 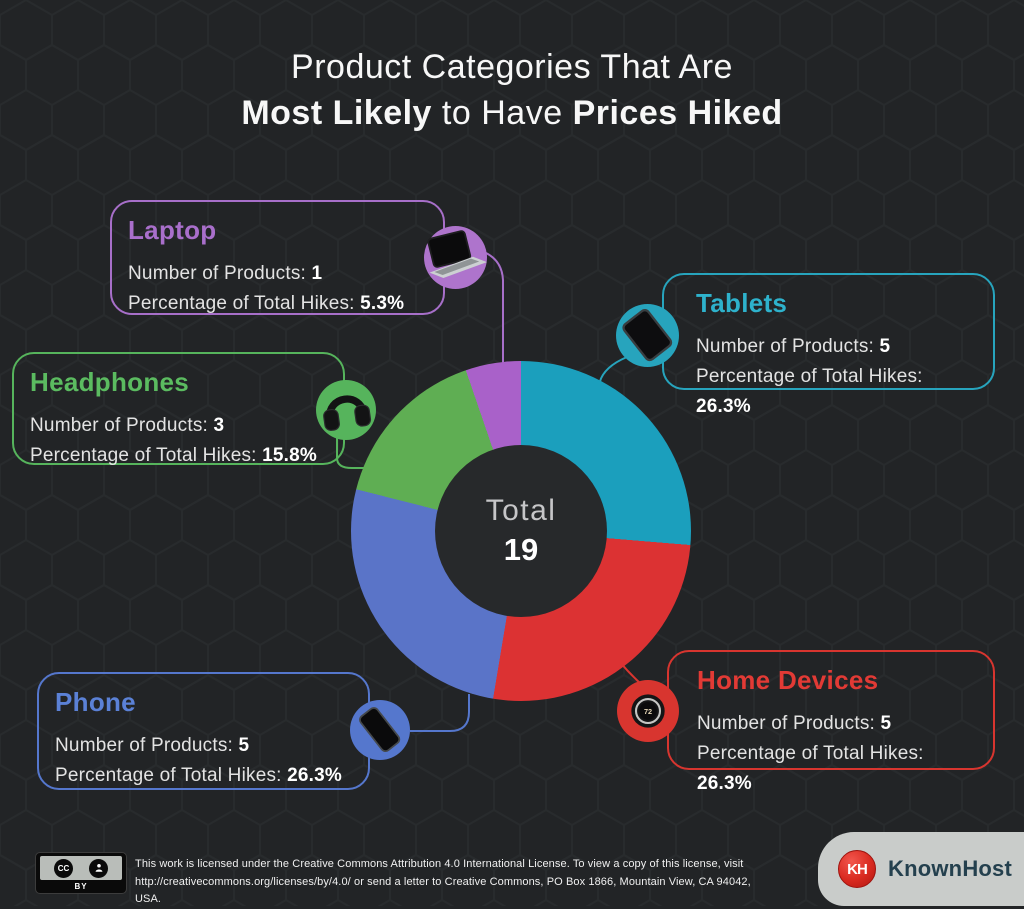 I want to click on phone-icon, so click(x=380, y=730).